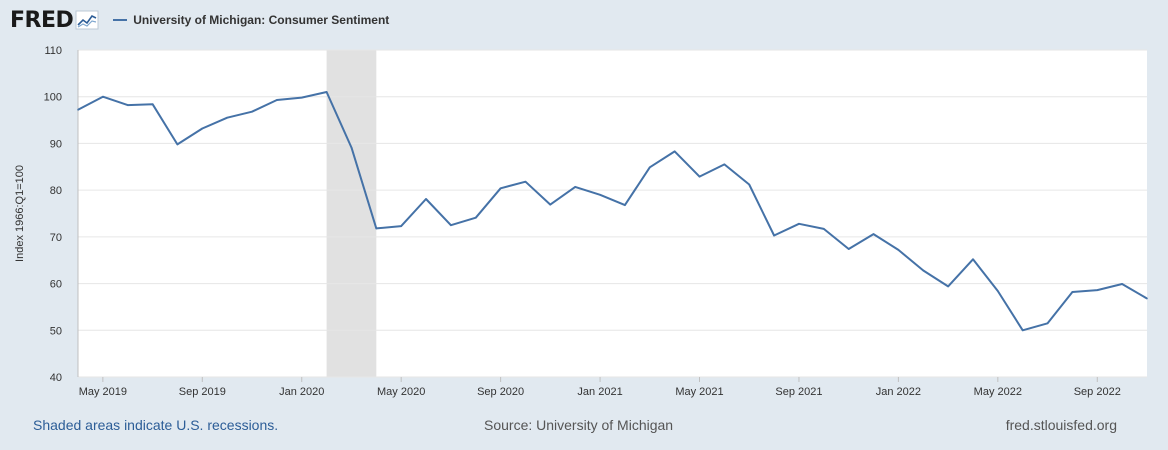 Image resolution: width=1168 pixels, height=450 pixels. I want to click on site-link: fred.stlouisfed.org, so click(1061, 425).